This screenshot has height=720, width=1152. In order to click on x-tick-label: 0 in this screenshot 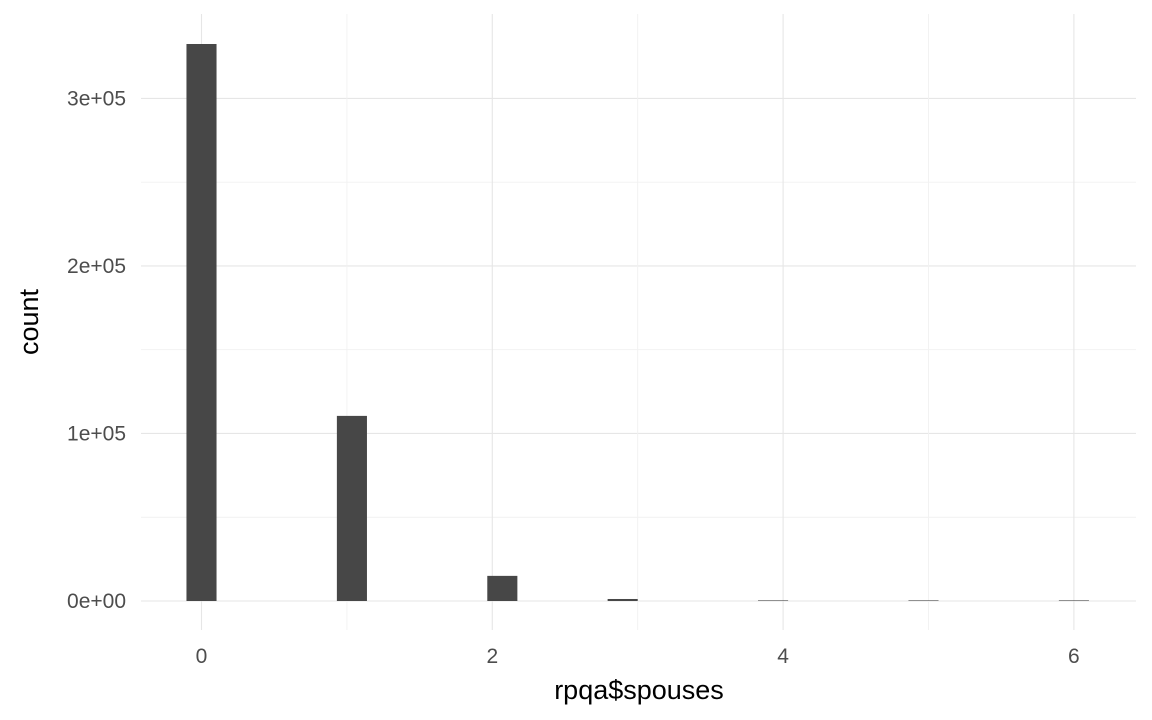, I will do `click(202, 656)`.